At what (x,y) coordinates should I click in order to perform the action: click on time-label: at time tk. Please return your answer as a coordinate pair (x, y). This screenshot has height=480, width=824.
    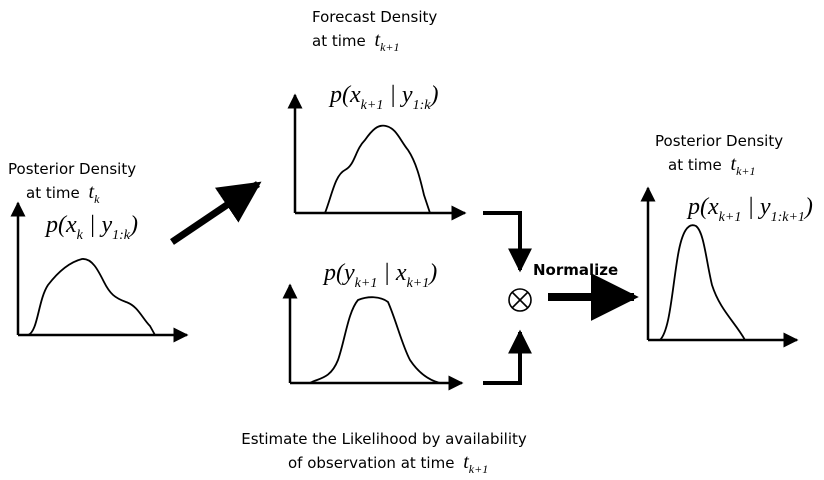
    Looking at the image, I should click on (63, 193).